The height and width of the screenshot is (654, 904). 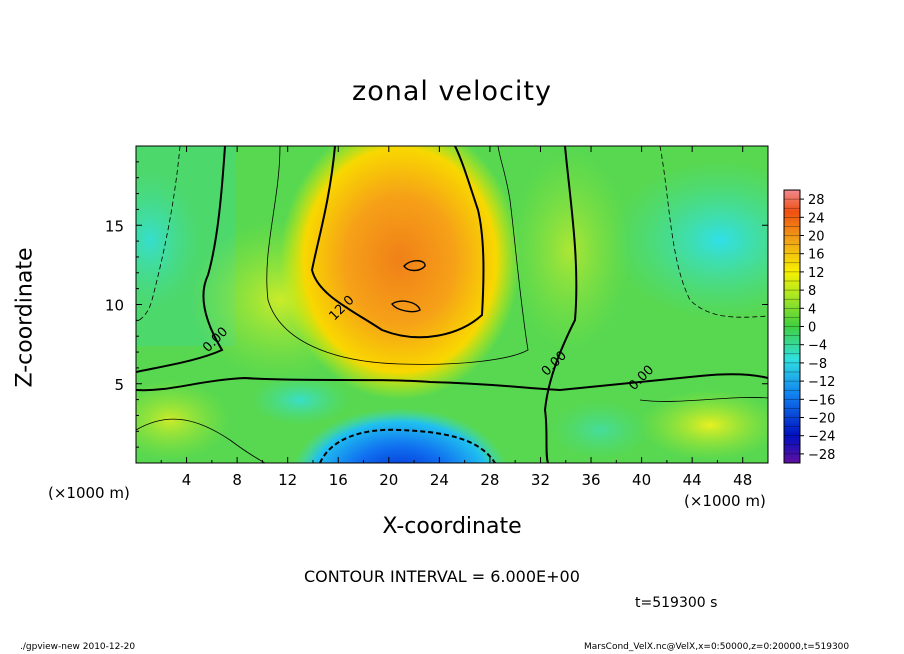 I want to click on colorbar-tick-label: 8, so click(x=812, y=291).